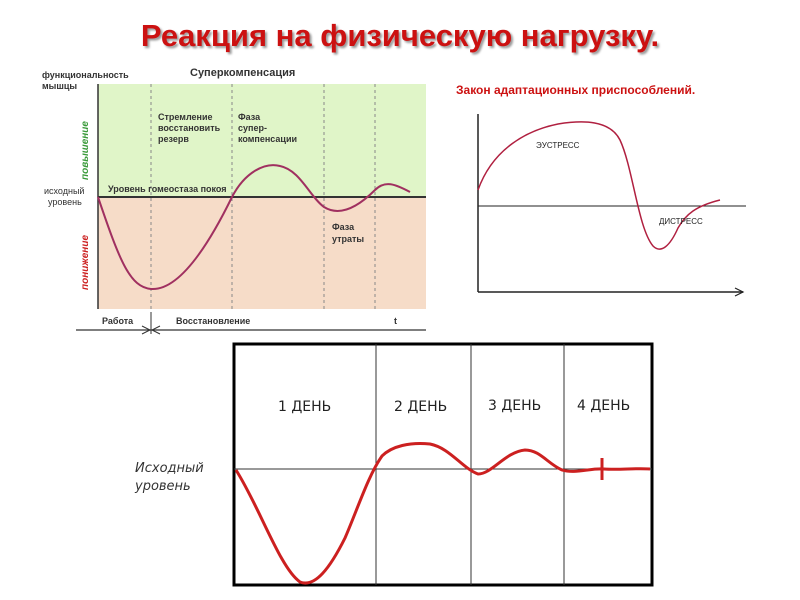 The height and width of the screenshot is (600, 800). What do you see at coordinates (189, 128) in the screenshot?
I see `phase-restore-line2: восстановить` at bounding box center [189, 128].